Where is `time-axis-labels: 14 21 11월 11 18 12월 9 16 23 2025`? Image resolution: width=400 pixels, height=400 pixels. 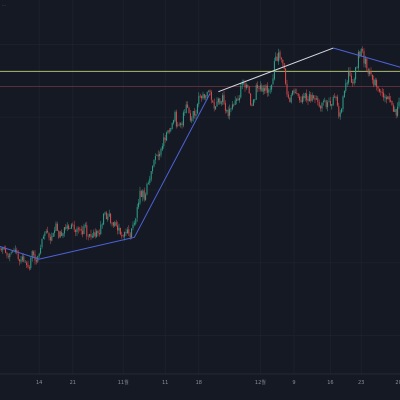 time-axis-labels: 14 21 11월 11 18 12월 9 16 23 2025 is located at coordinates (218, 382).